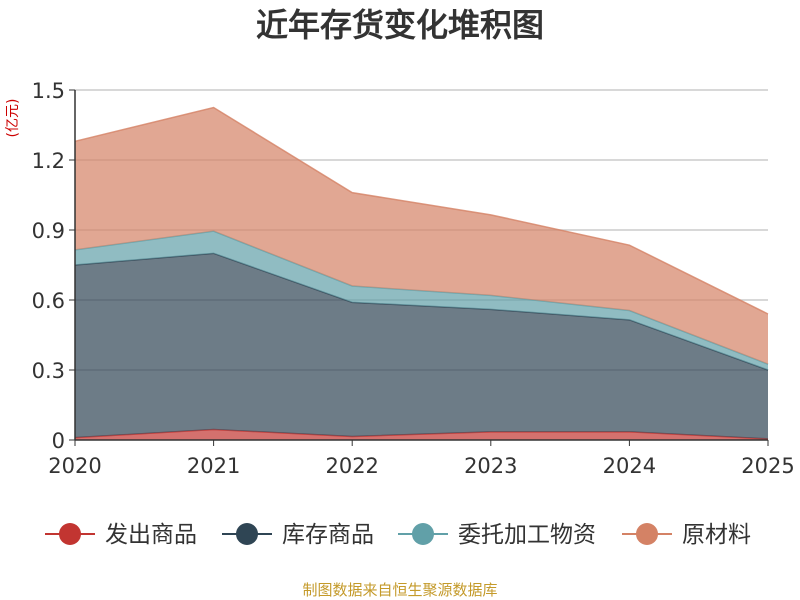  Describe the element at coordinates (328, 535) in the screenshot. I see `legend-label: 库存商品` at that location.